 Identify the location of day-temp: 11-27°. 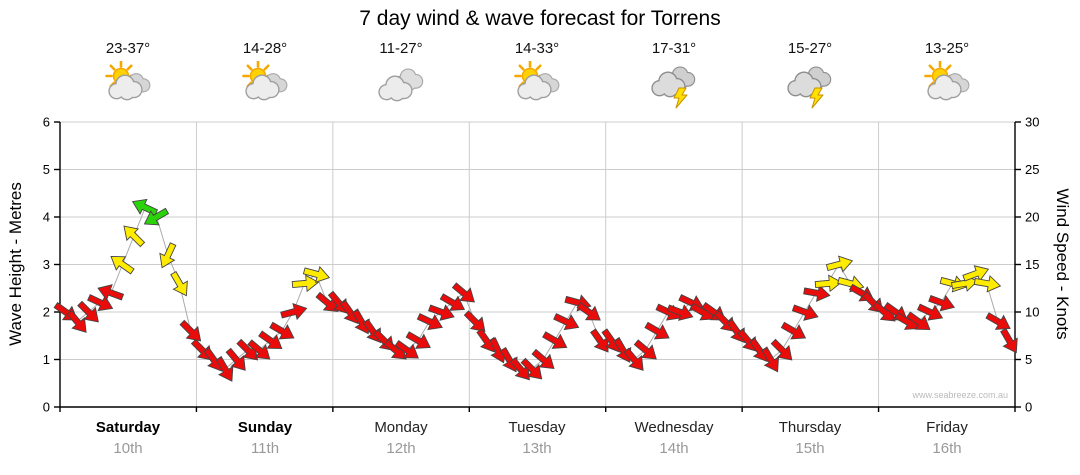
(401, 48).